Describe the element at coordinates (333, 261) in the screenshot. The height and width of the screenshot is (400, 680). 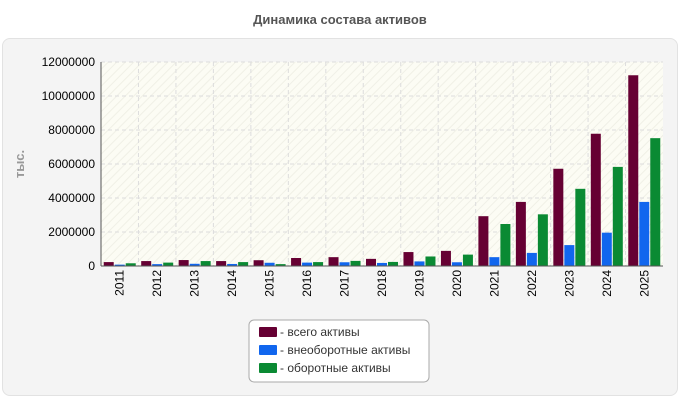
I see `bar-2017-s0` at that location.